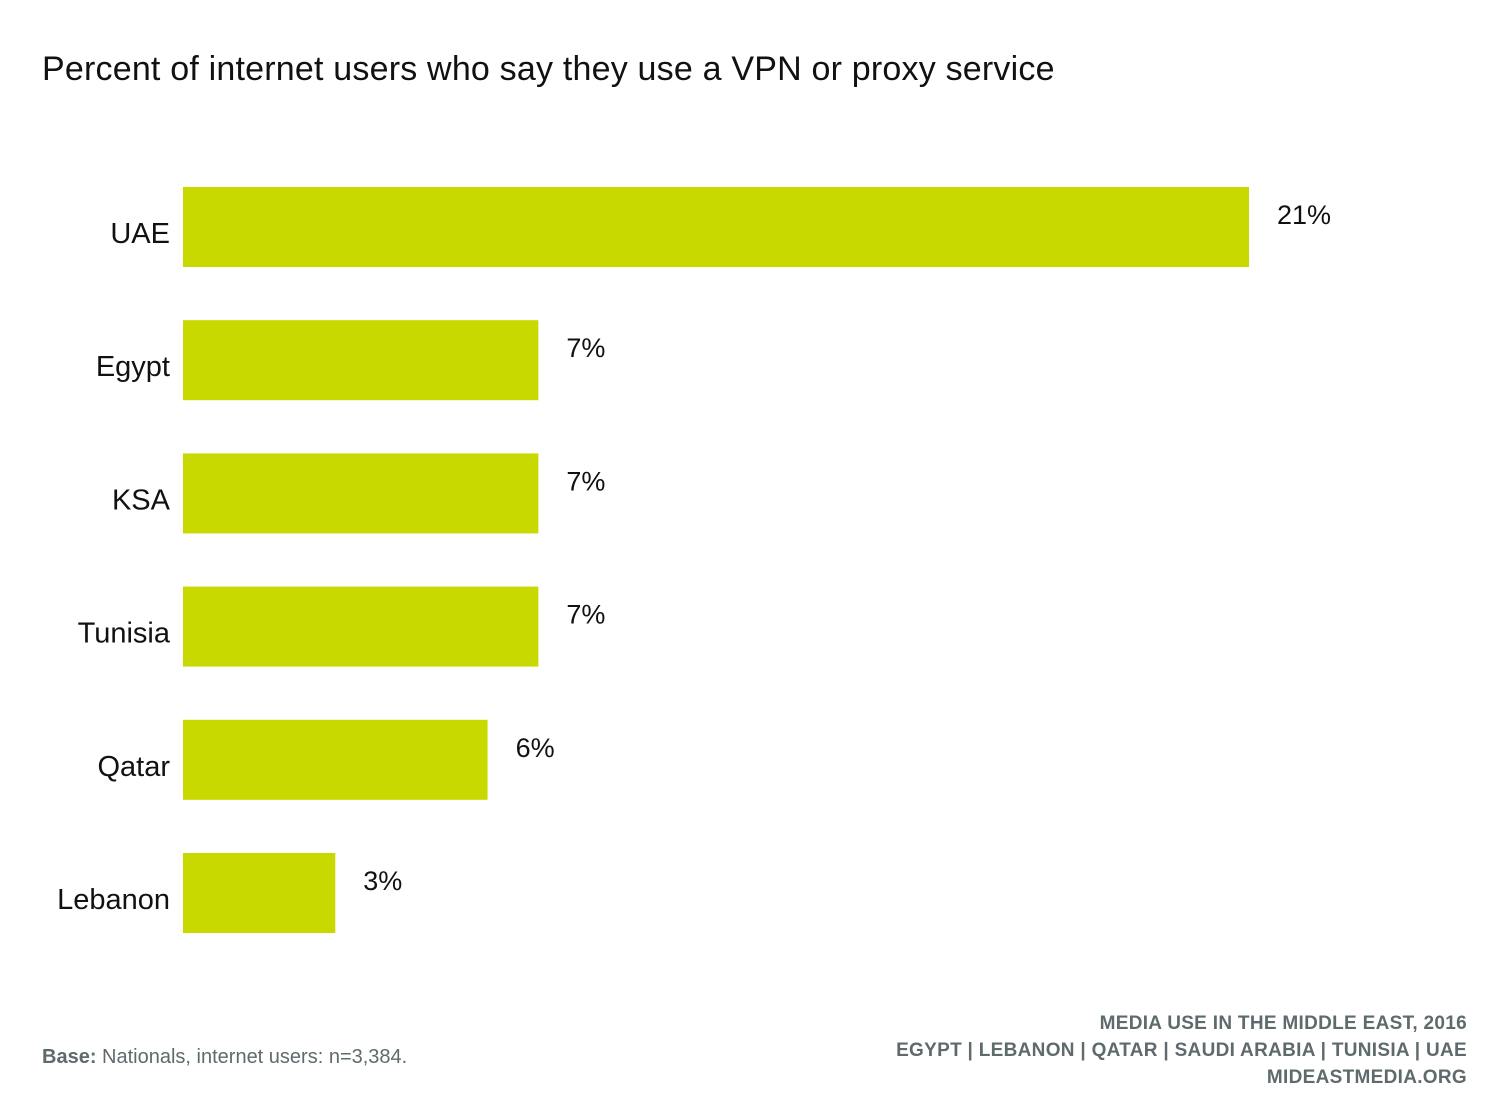  What do you see at coordinates (535, 748) in the screenshot?
I see `value-label-qatar: 6%` at bounding box center [535, 748].